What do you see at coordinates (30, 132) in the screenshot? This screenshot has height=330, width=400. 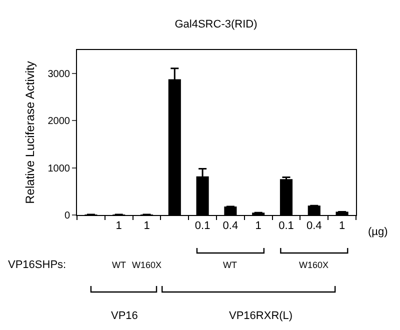 I see `y-axis-title: Relative Luciferase Activity` at bounding box center [30, 132].